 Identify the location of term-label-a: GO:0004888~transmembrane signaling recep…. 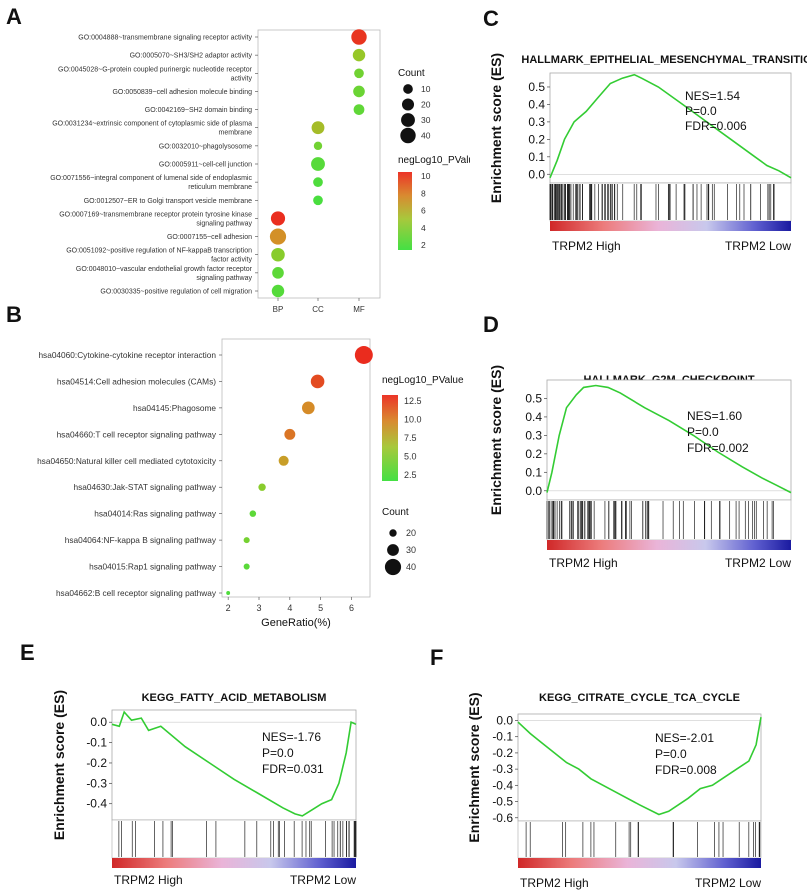
(165, 38).